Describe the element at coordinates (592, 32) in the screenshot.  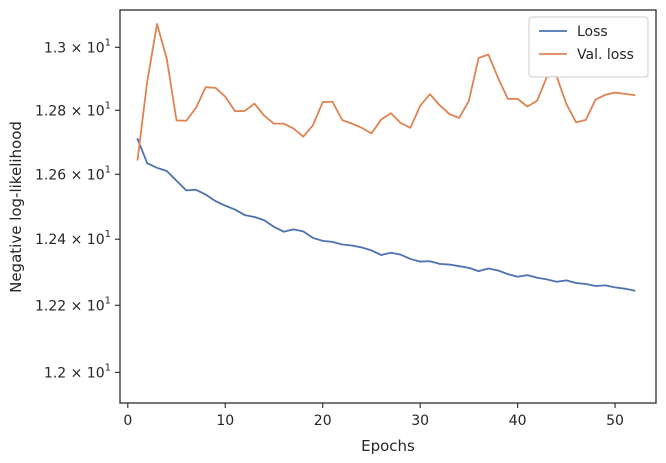
I see `legend-label: Loss` at that location.